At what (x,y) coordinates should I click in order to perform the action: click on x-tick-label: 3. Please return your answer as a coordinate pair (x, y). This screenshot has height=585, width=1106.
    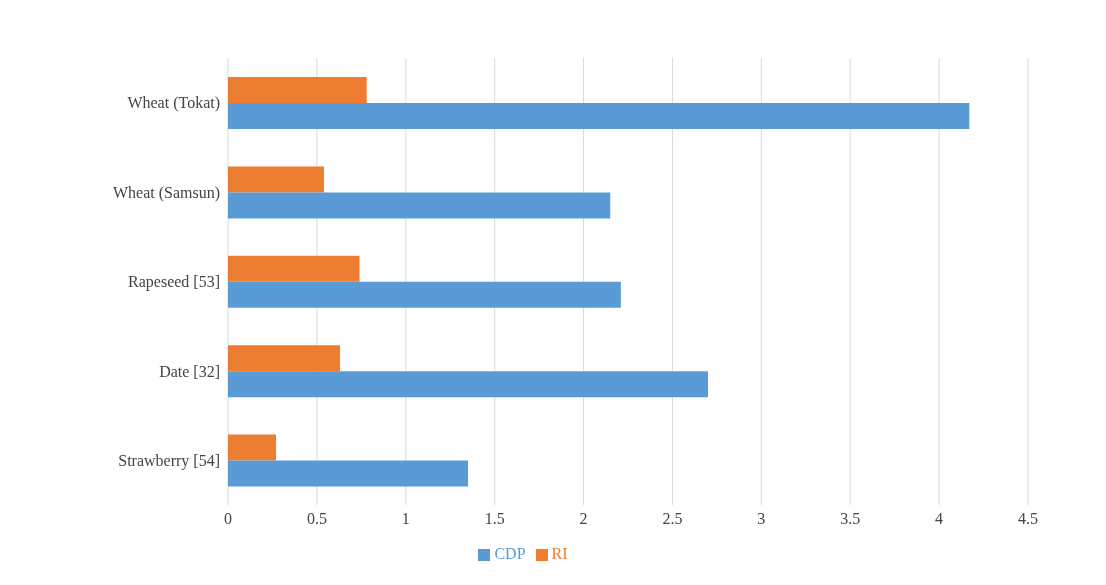
    Looking at the image, I should click on (761, 519).